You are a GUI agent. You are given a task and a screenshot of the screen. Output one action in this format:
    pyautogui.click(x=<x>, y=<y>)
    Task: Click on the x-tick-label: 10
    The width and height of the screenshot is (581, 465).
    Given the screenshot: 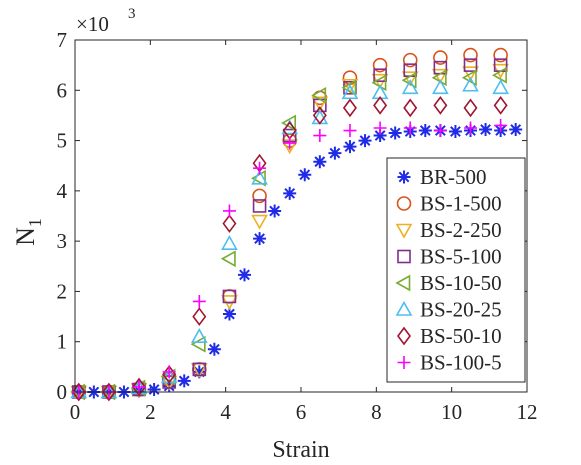 What is the action you would take?
    pyautogui.click(x=451, y=412)
    